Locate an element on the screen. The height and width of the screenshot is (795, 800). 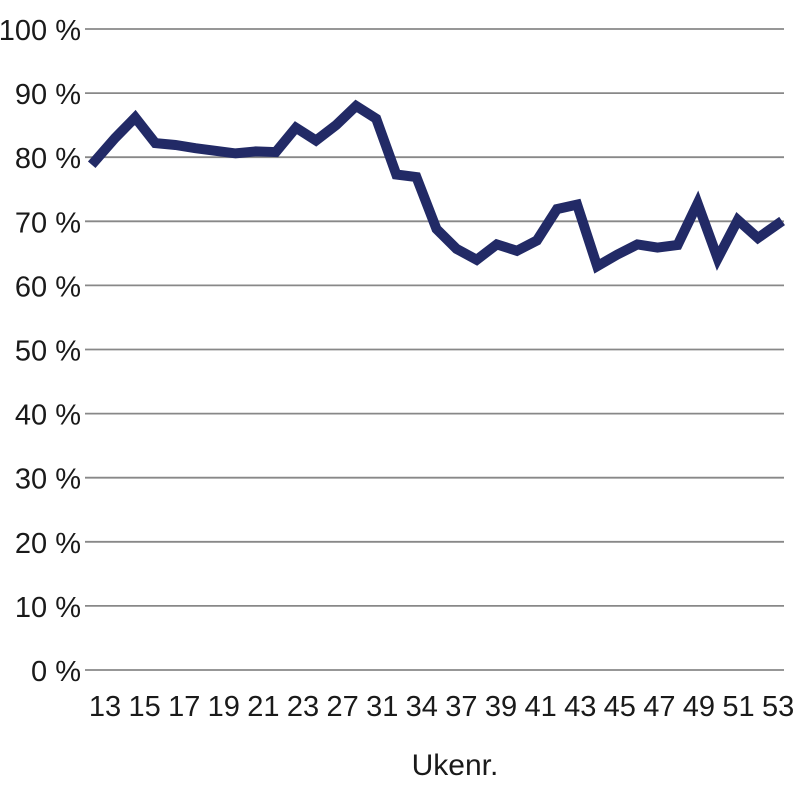
x-axis-title: Ukenr. is located at coordinates (455, 765).